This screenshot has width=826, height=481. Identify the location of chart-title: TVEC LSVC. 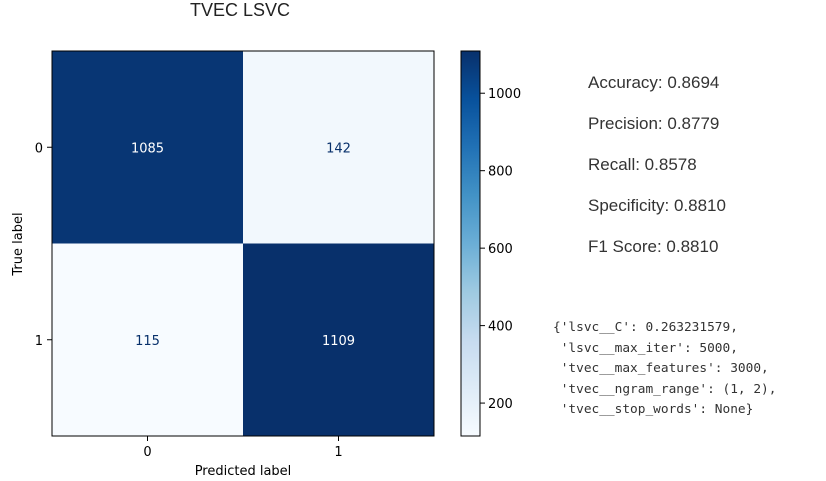
(240, 10).